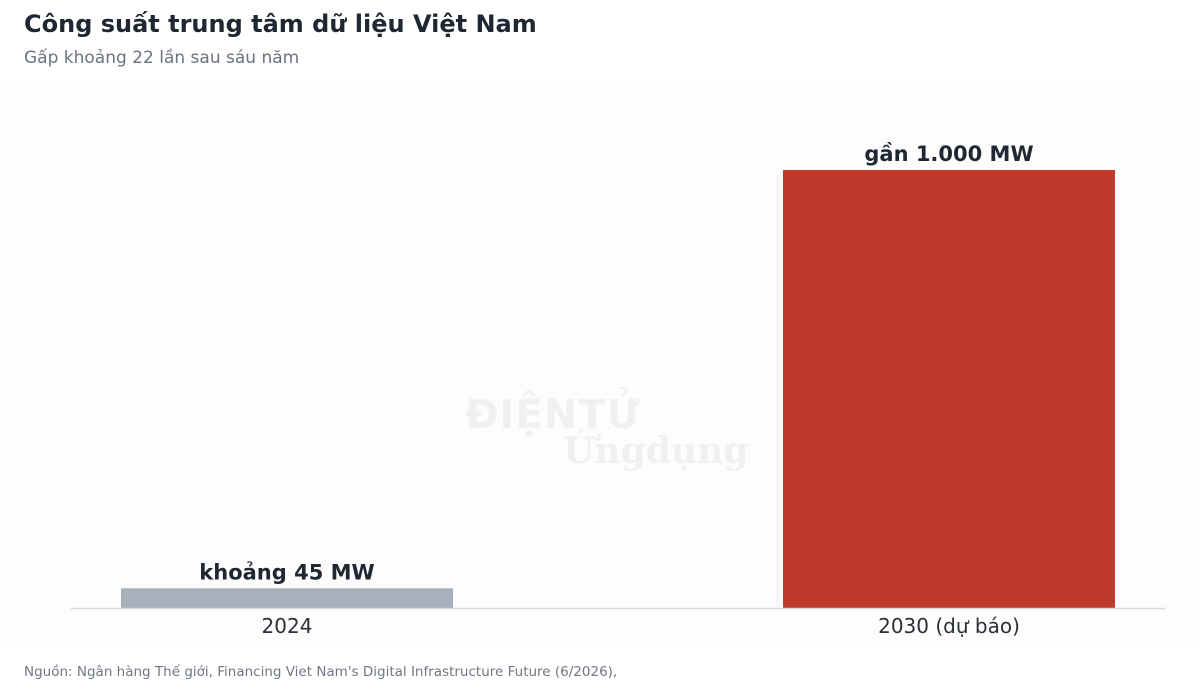 Image resolution: width=1200 pixels, height=693 pixels. I want to click on x-tick-label-1: 2030 (dự báo), so click(949, 626).